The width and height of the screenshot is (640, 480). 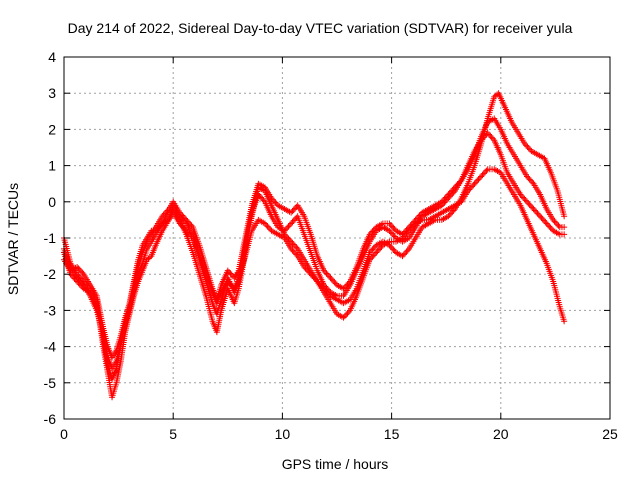 What do you see at coordinates (335, 464) in the screenshot?
I see `x-axis-label: GPS time / hours` at bounding box center [335, 464].